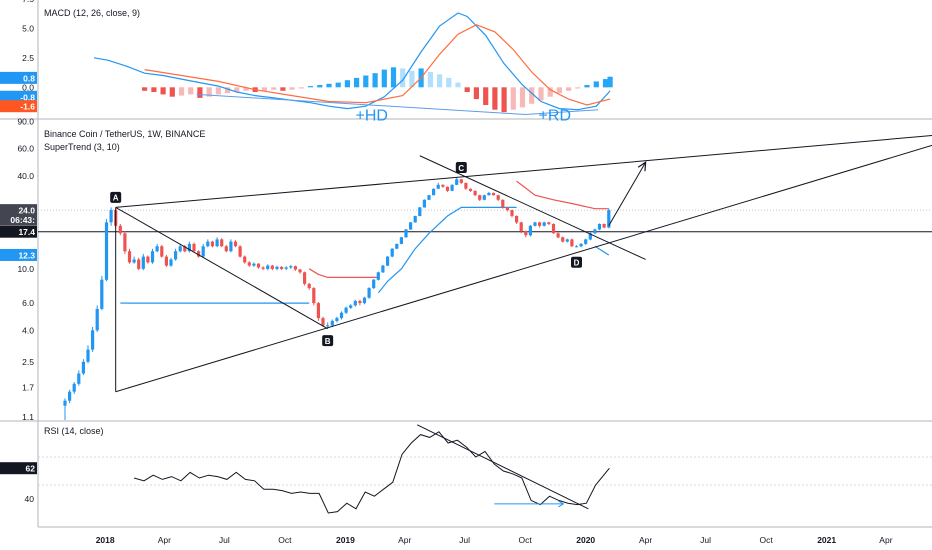 This screenshot has height=550, width=932. I want to click on price-value-badge: 06:43:, so click(22, 220).